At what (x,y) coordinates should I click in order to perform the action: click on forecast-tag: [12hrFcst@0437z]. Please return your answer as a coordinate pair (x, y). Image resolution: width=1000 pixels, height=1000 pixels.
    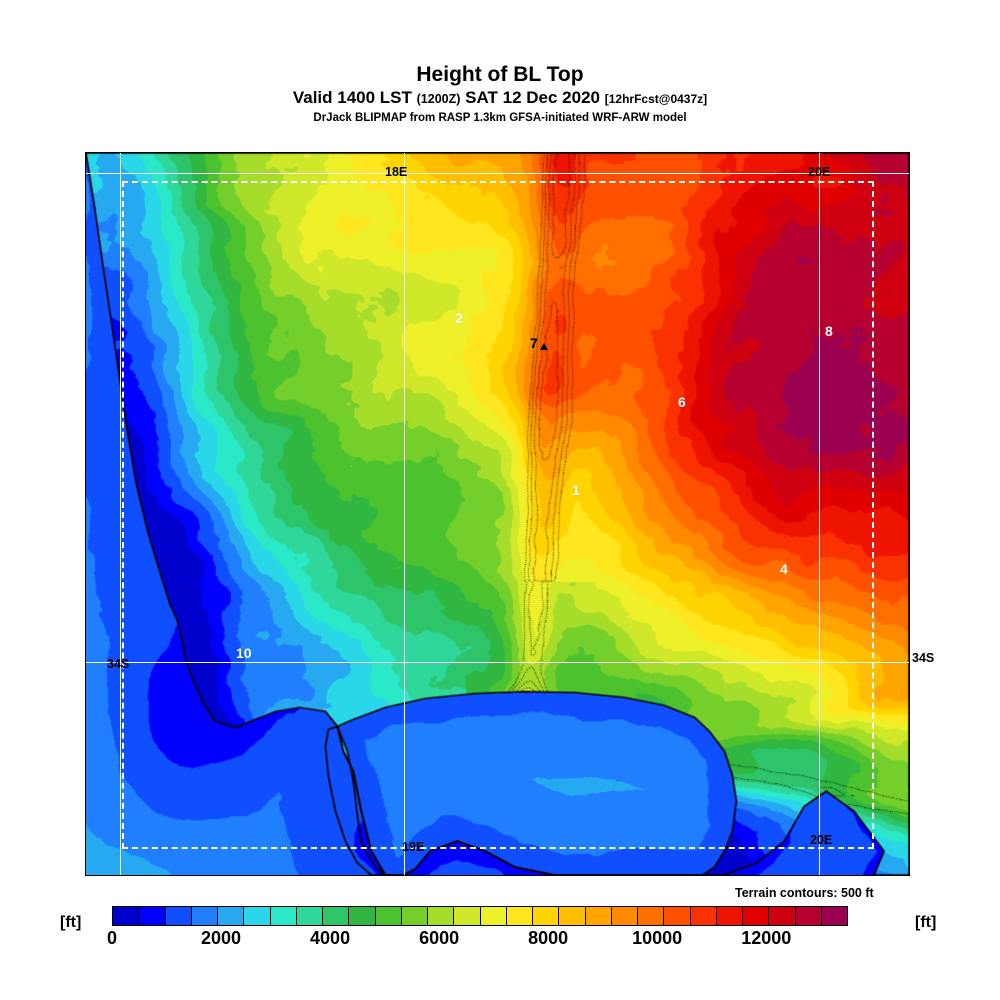
    Looking at the image, I should click on (656, 99).